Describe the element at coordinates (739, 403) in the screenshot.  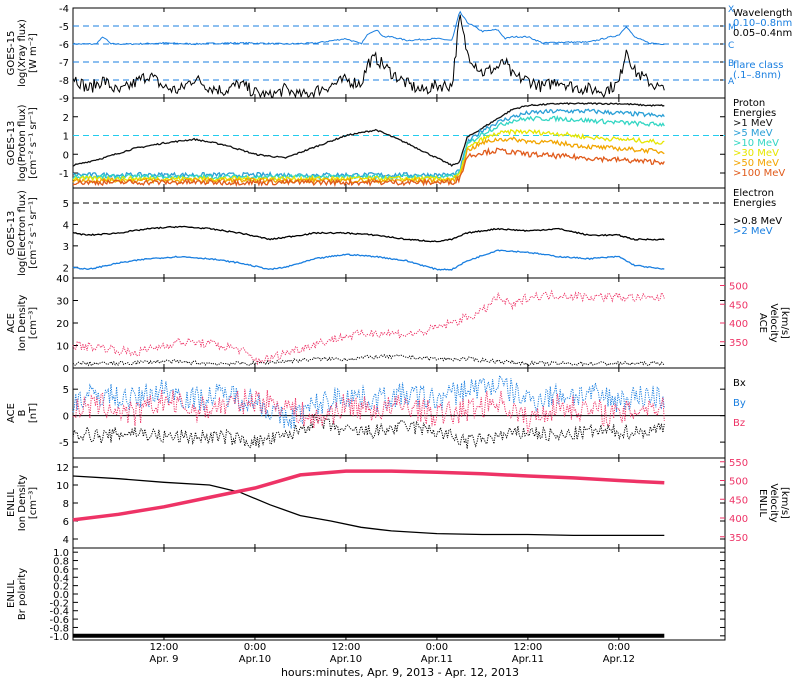
I see `legend-entry: By` at that location.